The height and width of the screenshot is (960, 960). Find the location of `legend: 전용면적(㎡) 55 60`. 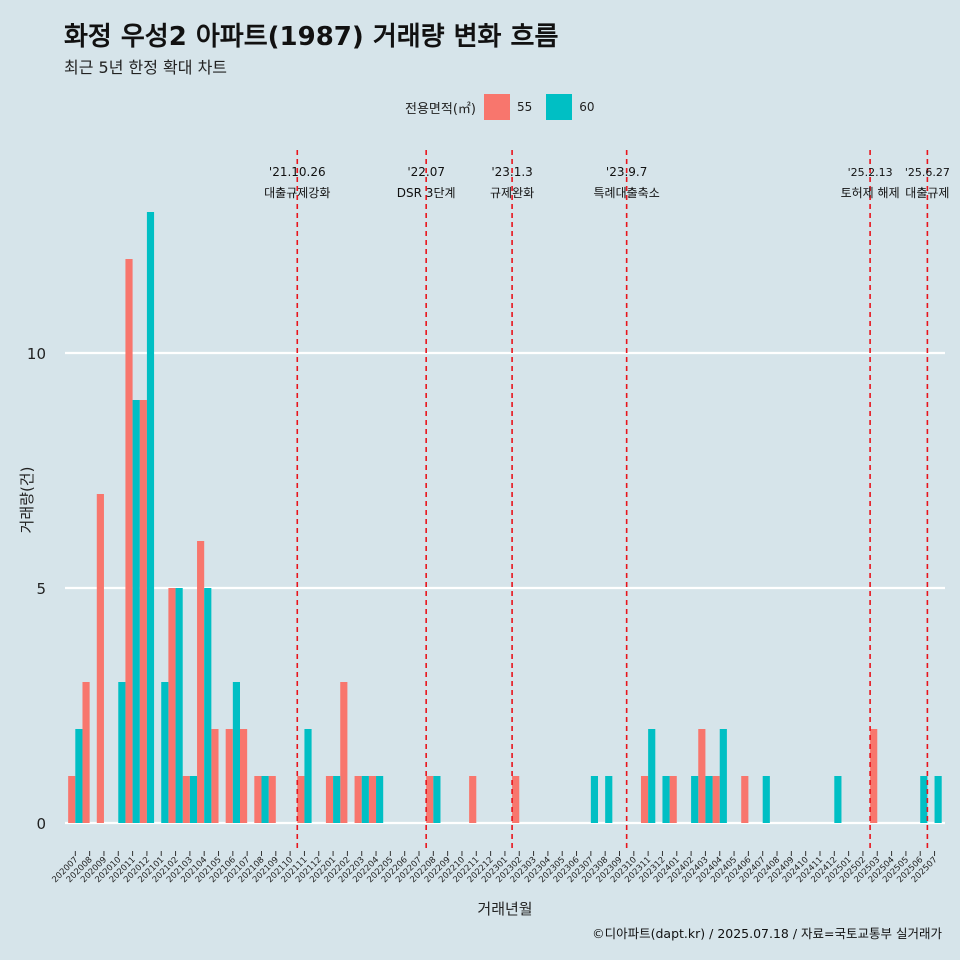

legend: 전용면적(㎡) 55 60 is located at coordinates (507, 107).